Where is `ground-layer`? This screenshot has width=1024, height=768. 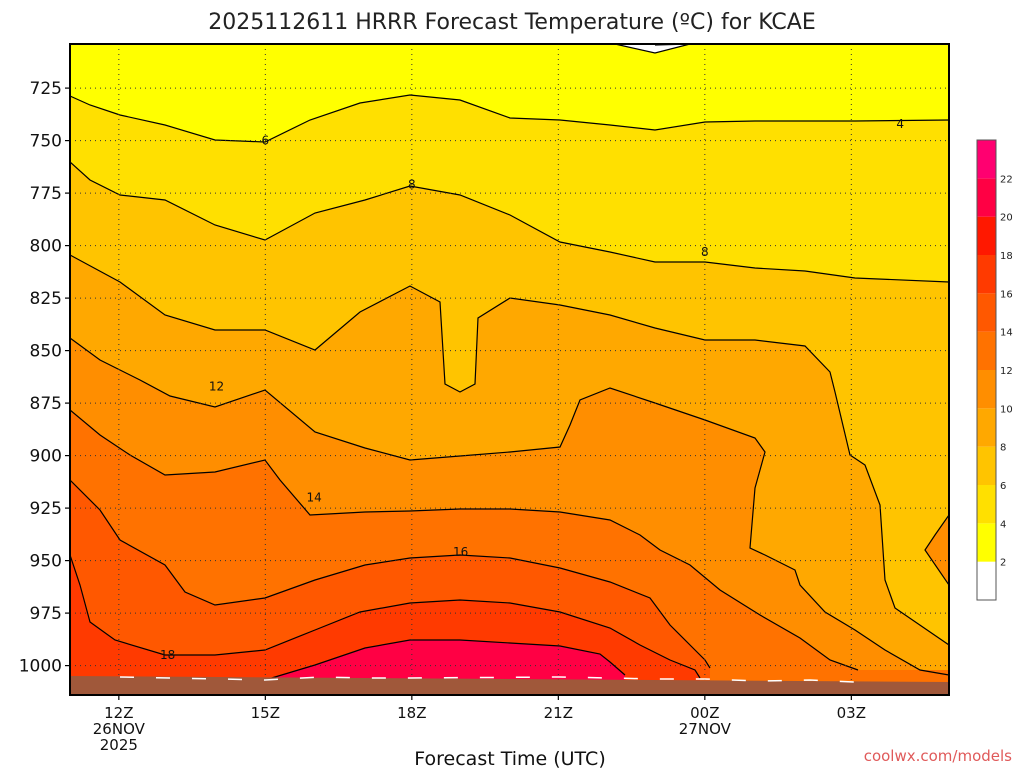 ground-layer is located at coordinates (509, 685).